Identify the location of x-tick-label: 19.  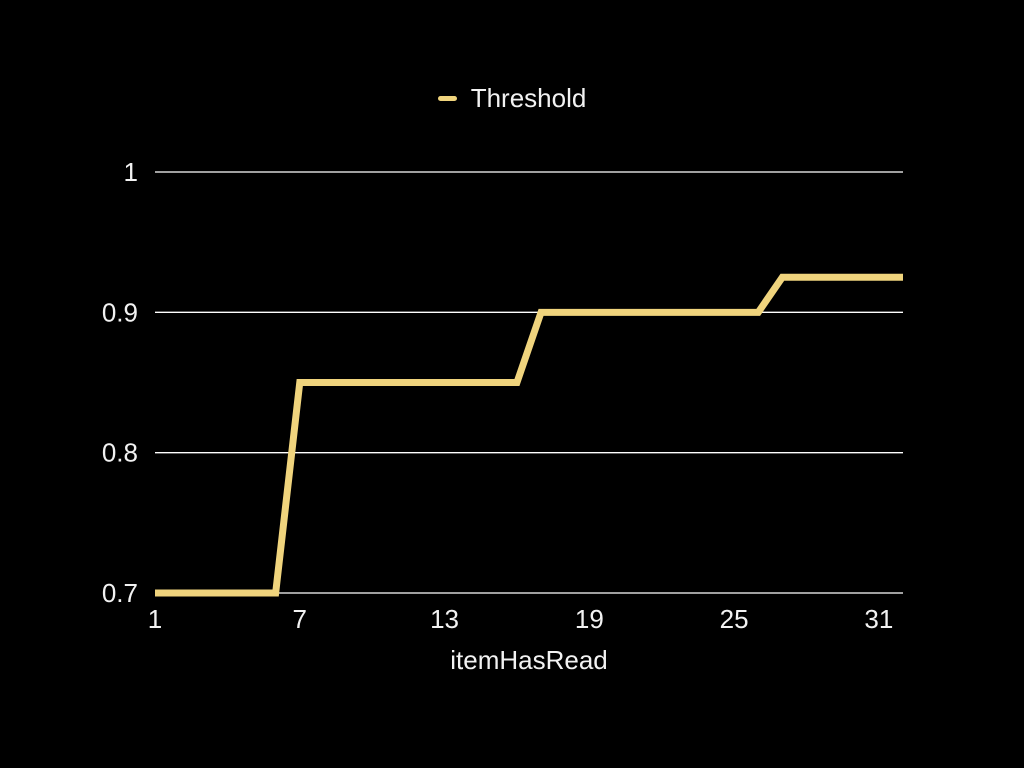
(589, 619).